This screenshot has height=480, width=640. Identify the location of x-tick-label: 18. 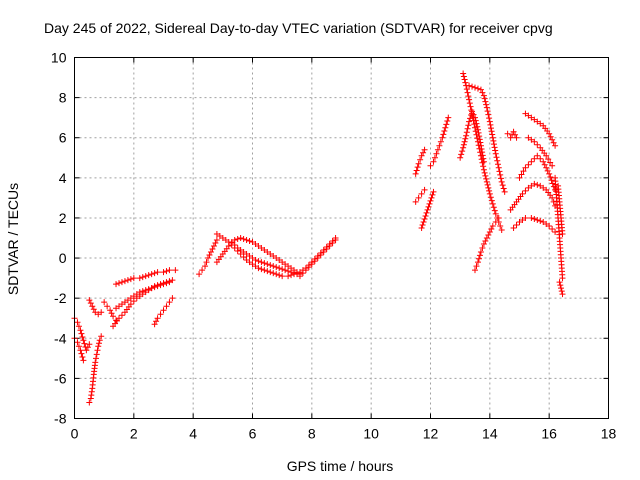
(609, 434).